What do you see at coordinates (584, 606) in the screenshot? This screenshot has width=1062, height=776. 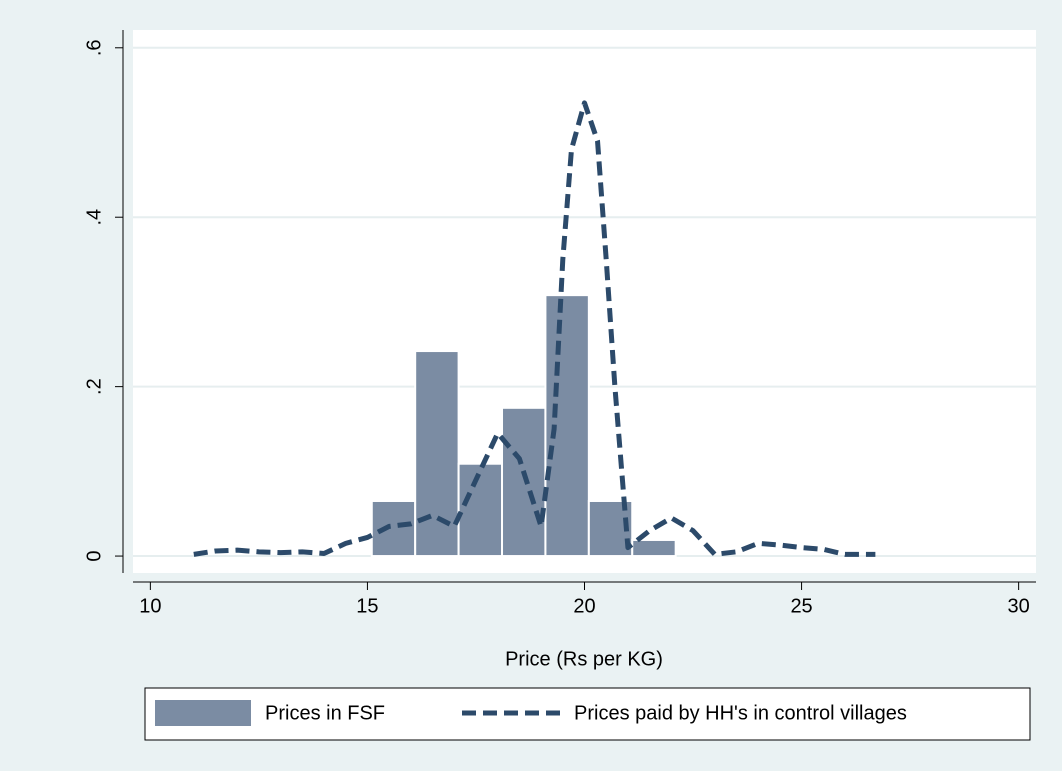 I see `x-tick-label: 20` at bounding box center [584, 606].